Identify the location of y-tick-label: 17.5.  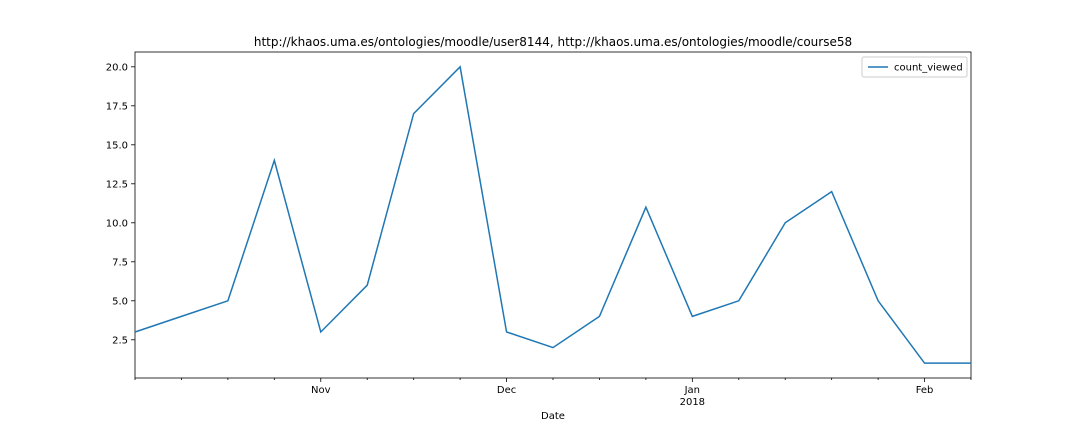
(117, 106).